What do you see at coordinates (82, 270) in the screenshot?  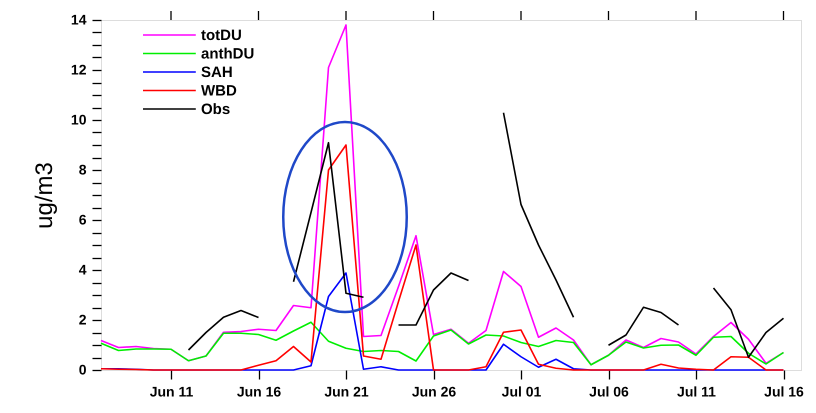 I see `y-tick-label: 4` at bounding box center [82, 270].